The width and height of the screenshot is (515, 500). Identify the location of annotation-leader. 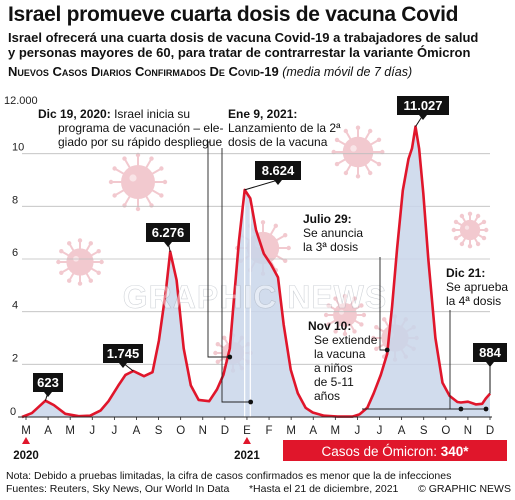
(467, 360).